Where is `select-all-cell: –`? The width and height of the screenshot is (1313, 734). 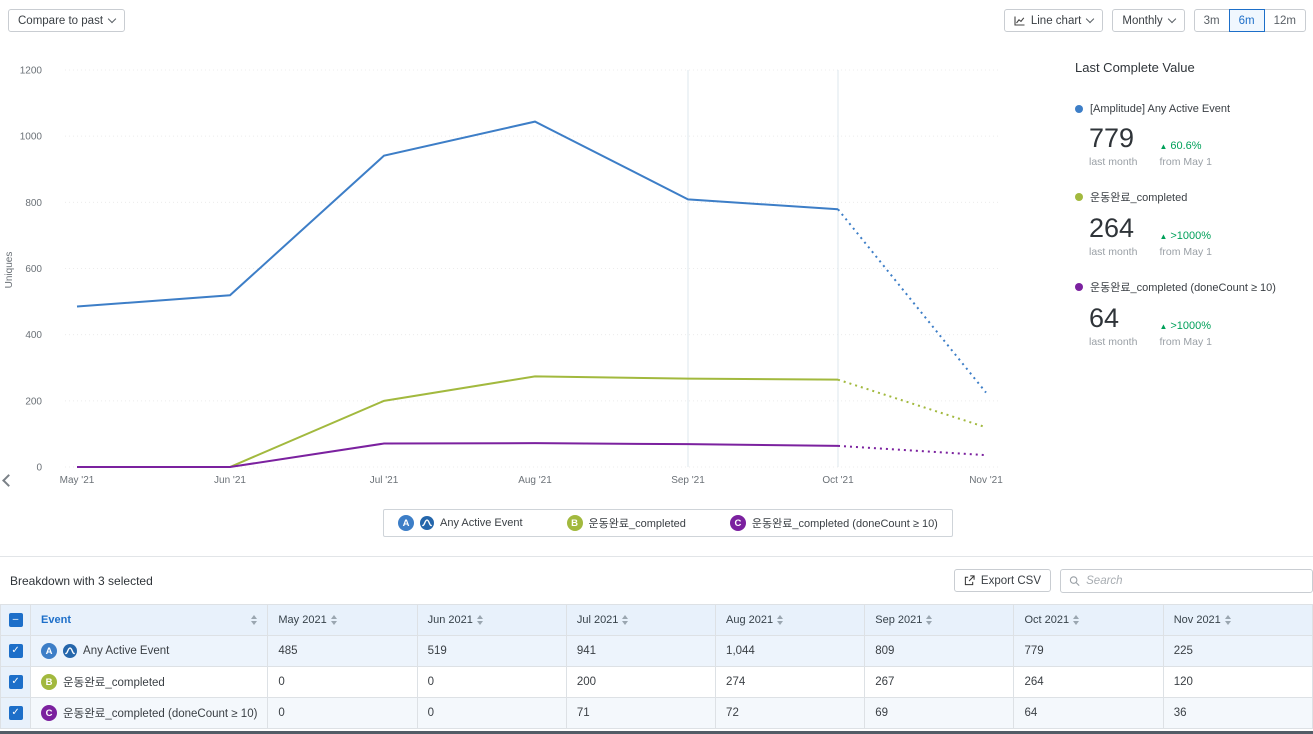 select-all-cell: – is located at coordinates (16, 620).